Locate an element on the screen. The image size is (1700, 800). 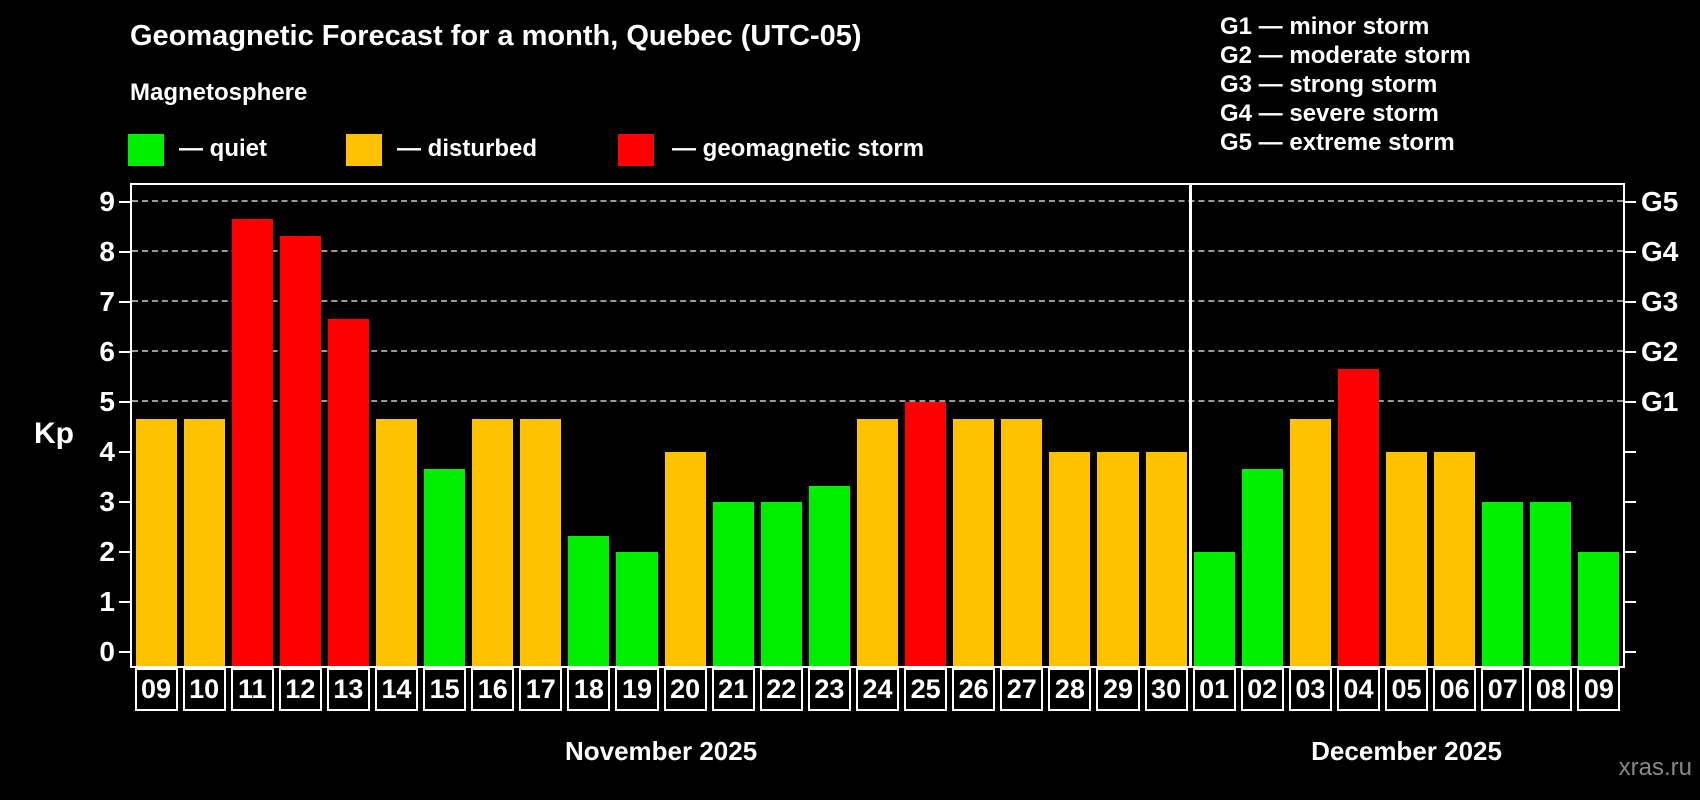
day-label: 11 is located at coordinates (252, 689).